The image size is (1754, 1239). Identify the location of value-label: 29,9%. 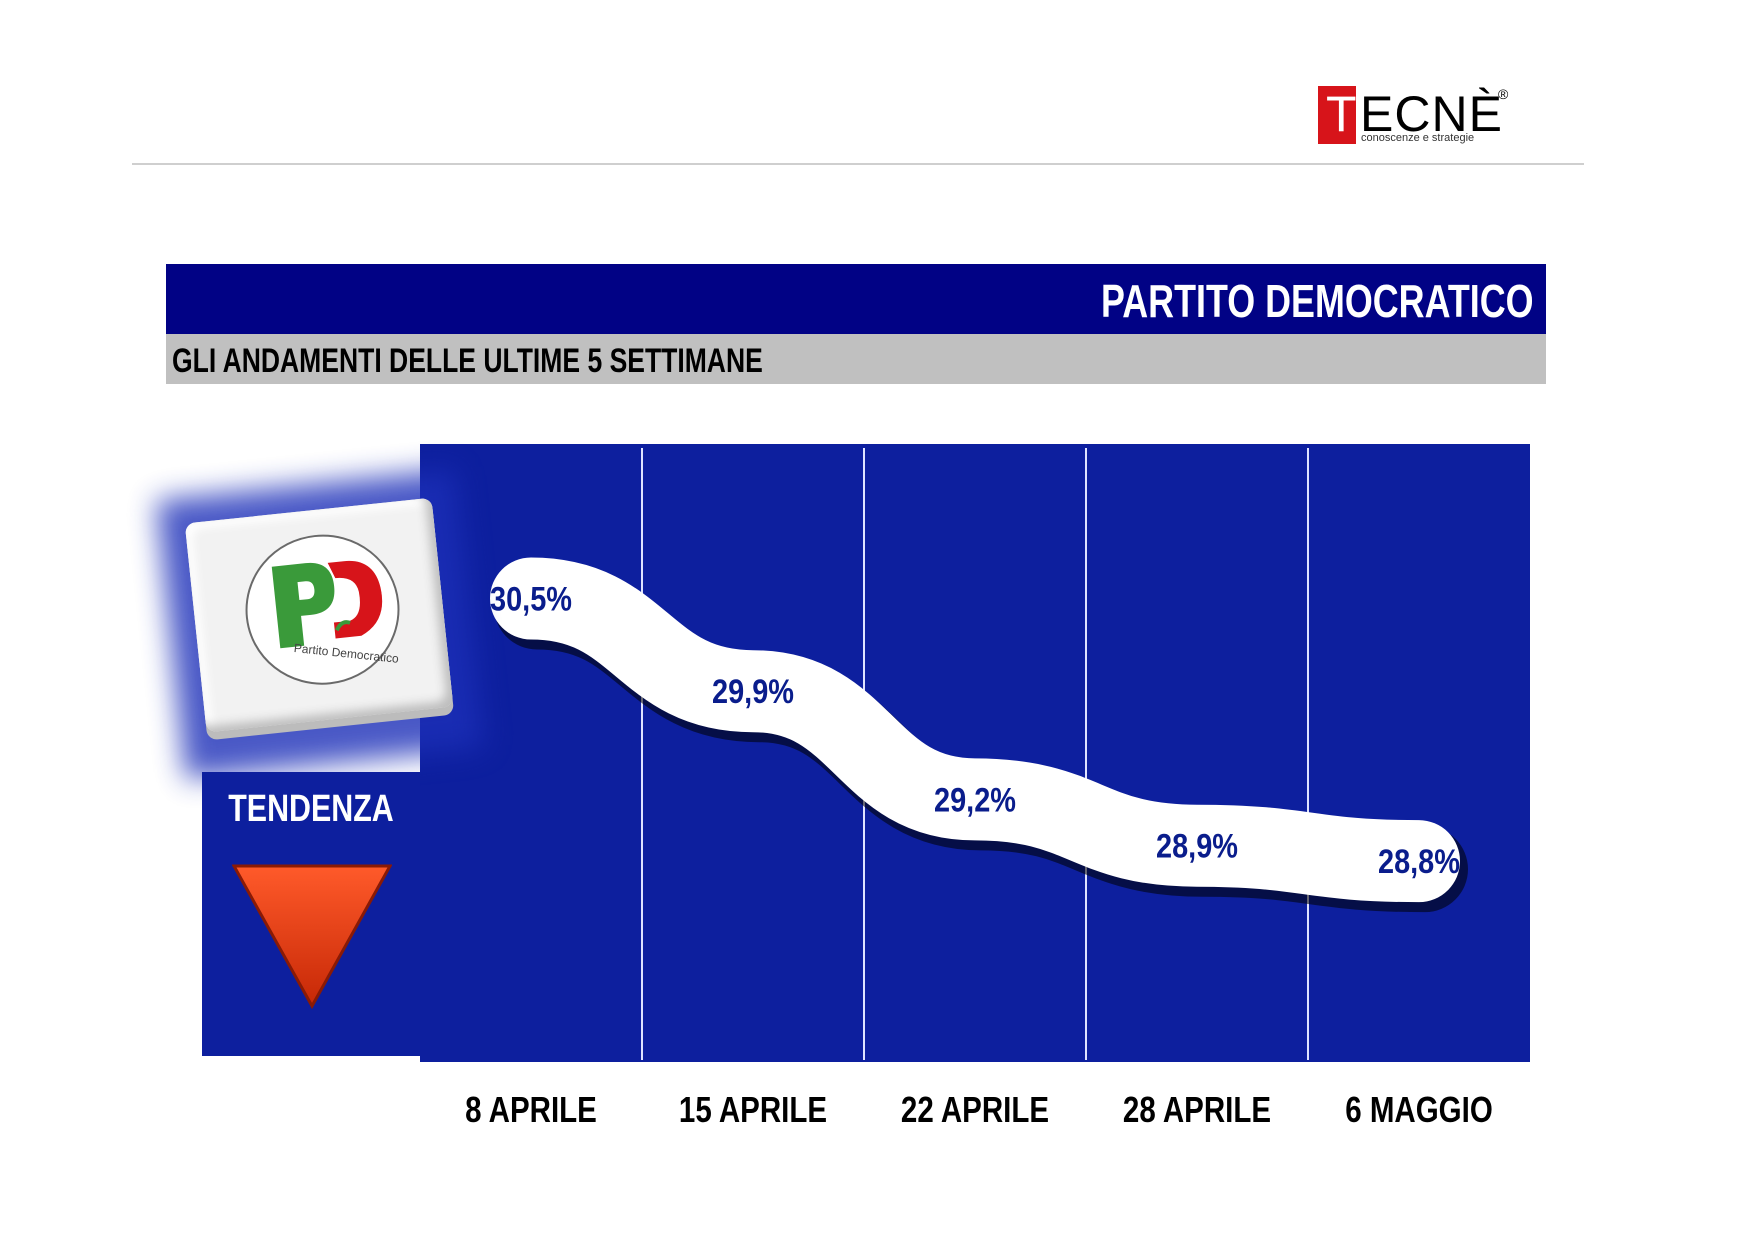
(753, 691).